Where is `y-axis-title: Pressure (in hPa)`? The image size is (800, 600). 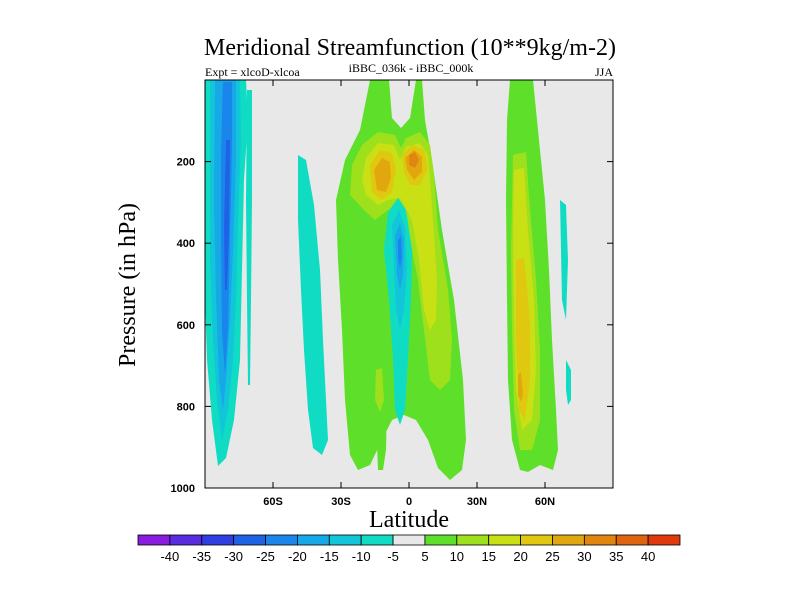 y-axis-title: Pressure (in hPa) is located at coordinates (128, 285).